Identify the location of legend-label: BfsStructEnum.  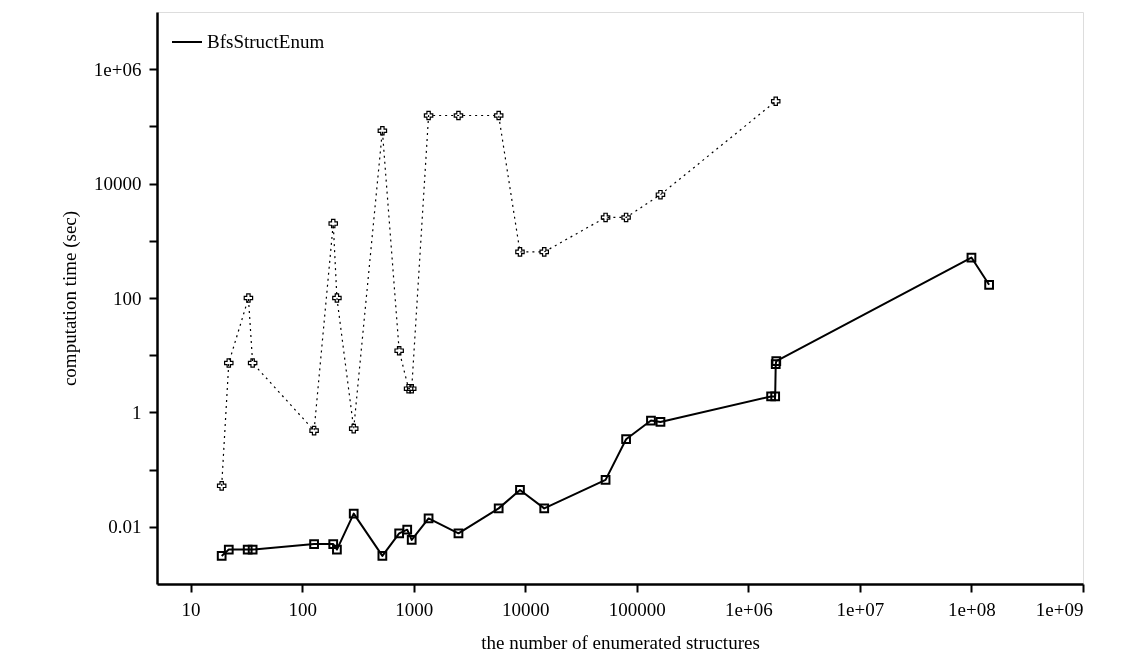
(266, 41).